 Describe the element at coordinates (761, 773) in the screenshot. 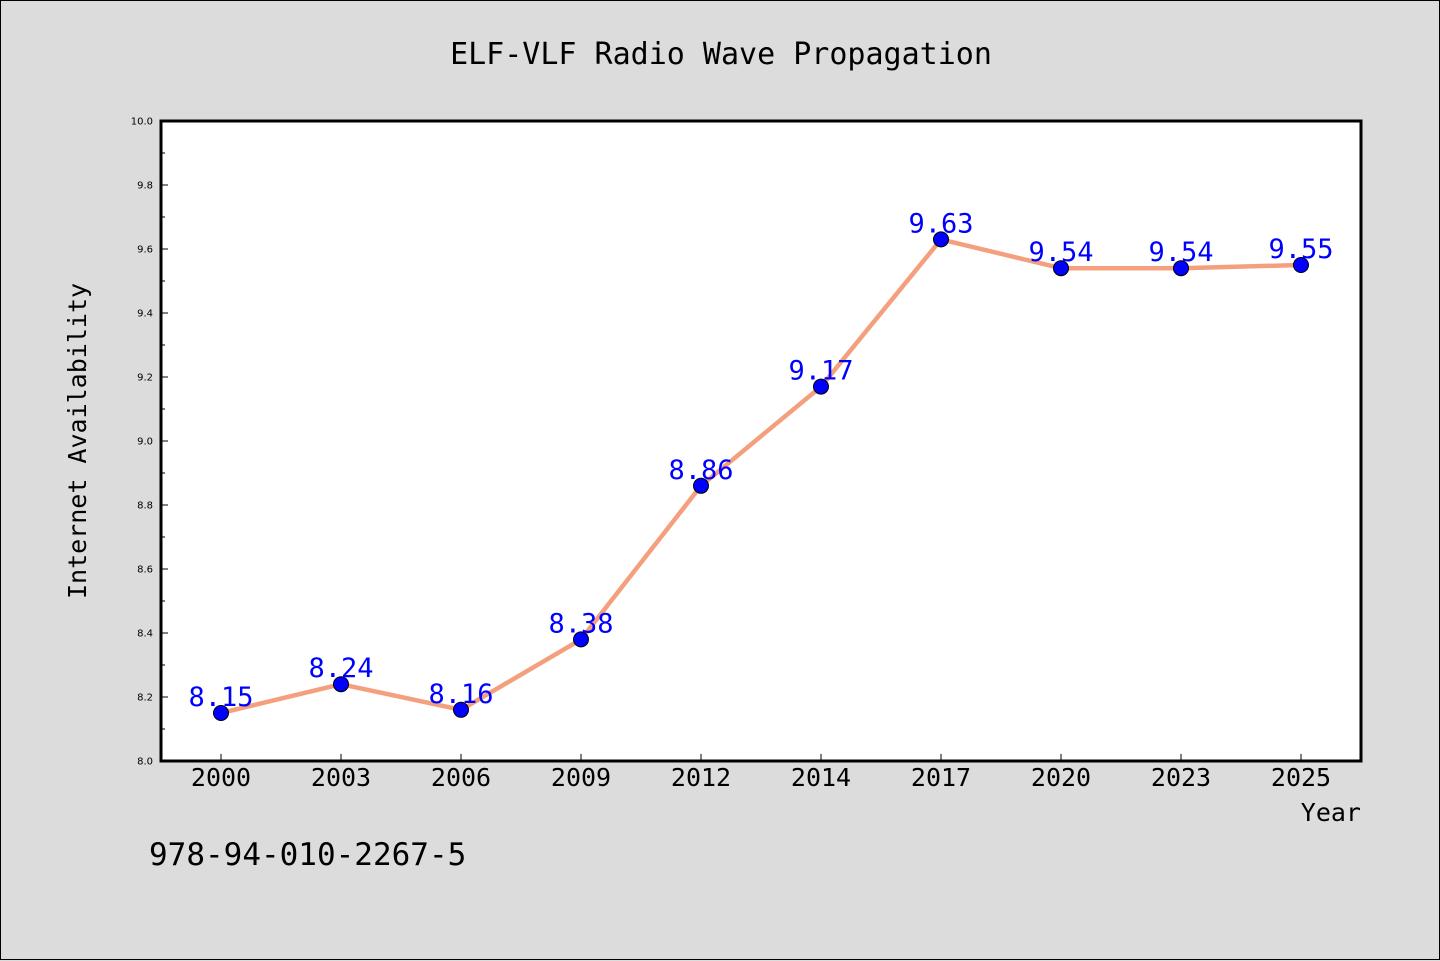

I see `x-axis-ticks: 2000 2003 2006 2009 2012 2014 2017 2020 2023 2025` at that location.